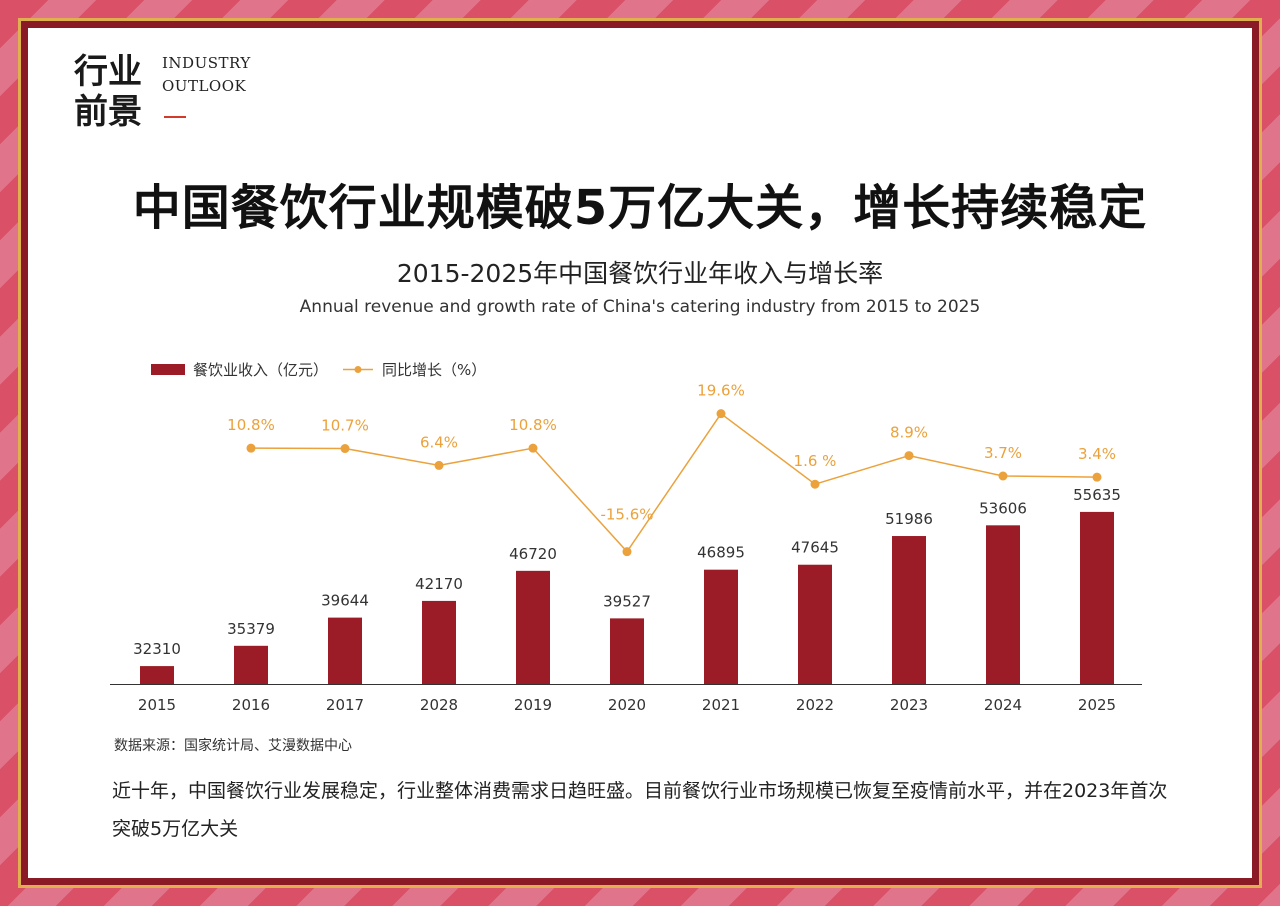  What do you see at coordinates (815, 548) in the screenshot?
I see `revenue-bar-label: 47645` at bounding box center [815, 548].